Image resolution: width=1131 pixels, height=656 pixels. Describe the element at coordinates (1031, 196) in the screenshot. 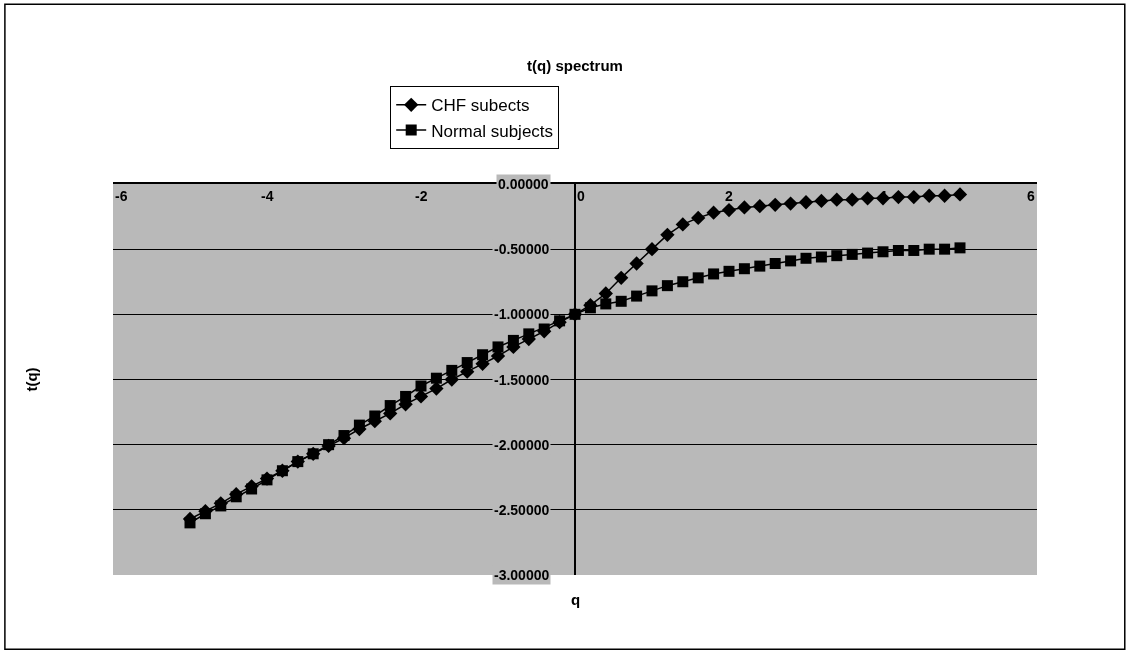

I see `x-tick-label: 6` at that location.